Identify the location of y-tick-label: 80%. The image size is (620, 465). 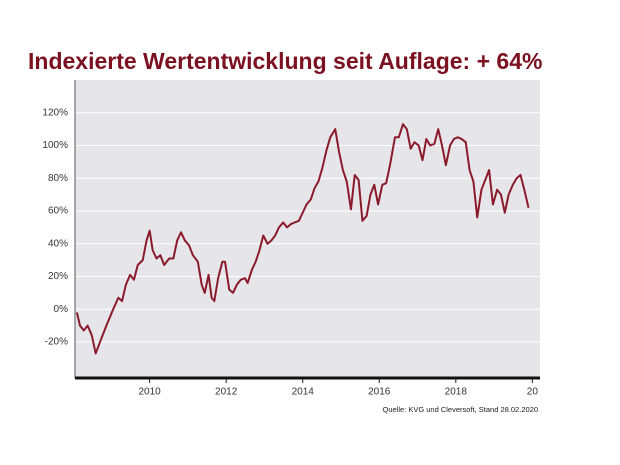
(58, 178).